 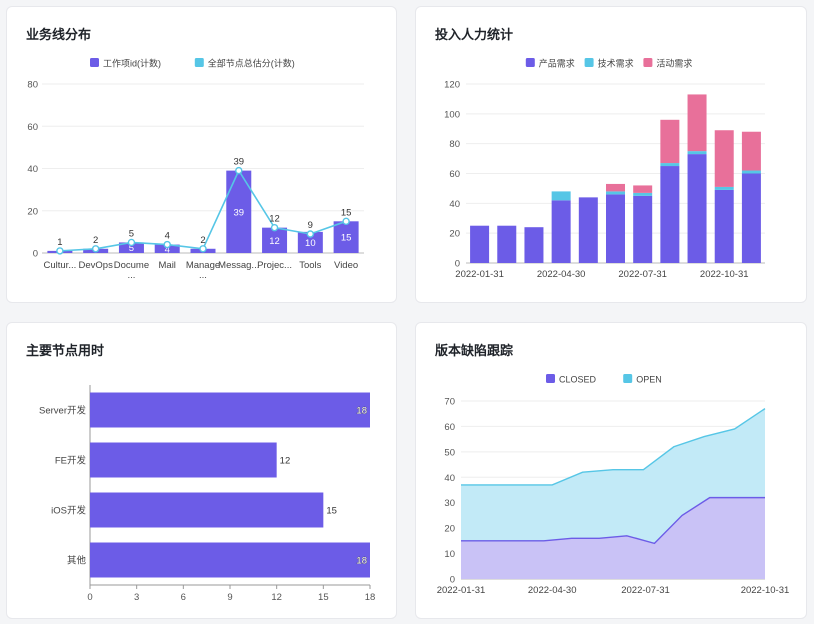 I want to click on legend-label: 全部节点总估分(计数), so click(x=251, y=63).